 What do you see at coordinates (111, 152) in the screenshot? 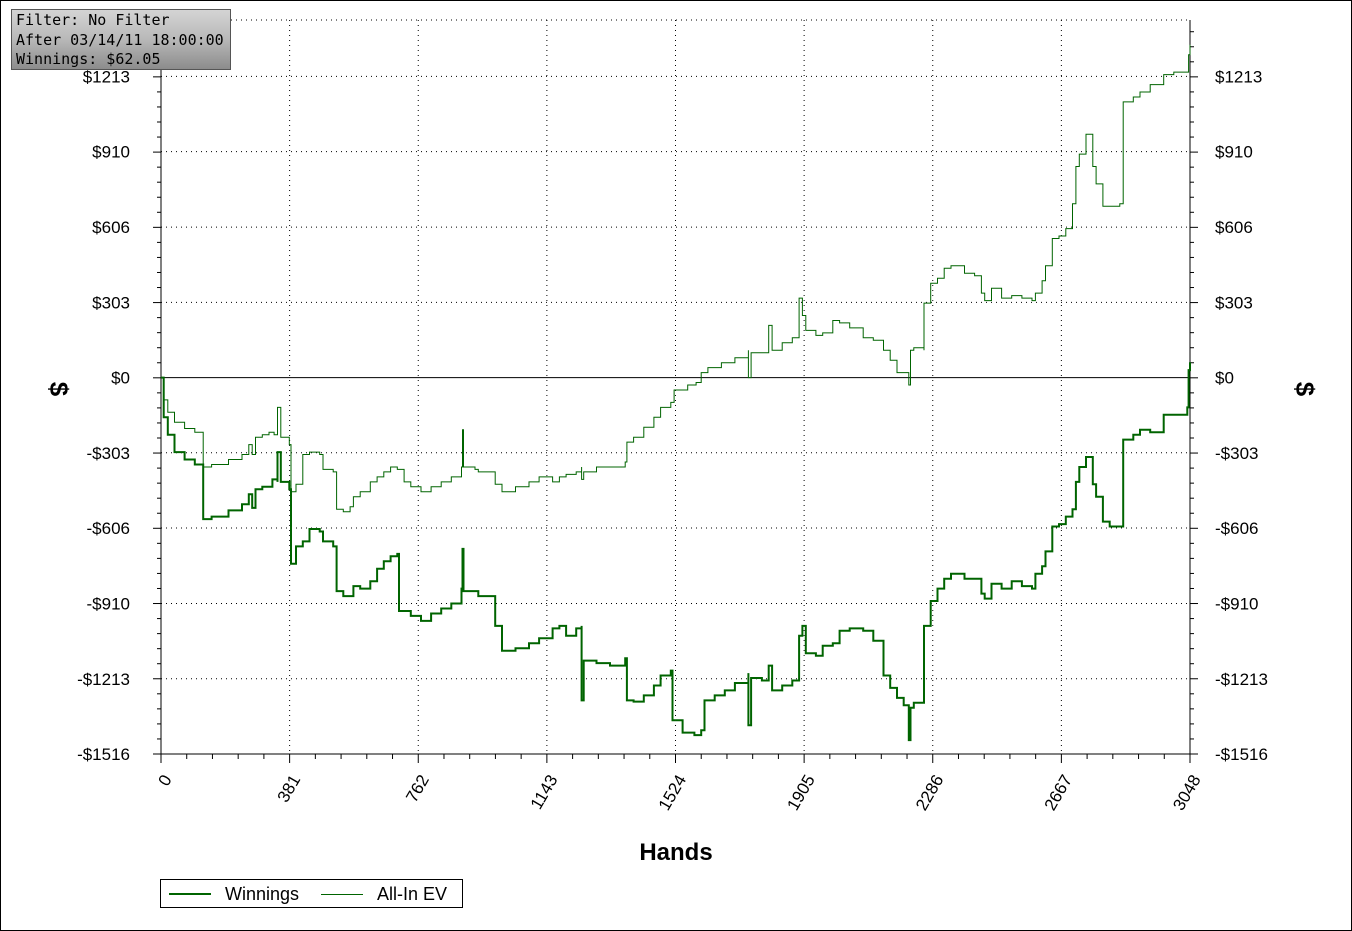
I see `y-tick-label-left: $910` at bounding box center [111, 152].